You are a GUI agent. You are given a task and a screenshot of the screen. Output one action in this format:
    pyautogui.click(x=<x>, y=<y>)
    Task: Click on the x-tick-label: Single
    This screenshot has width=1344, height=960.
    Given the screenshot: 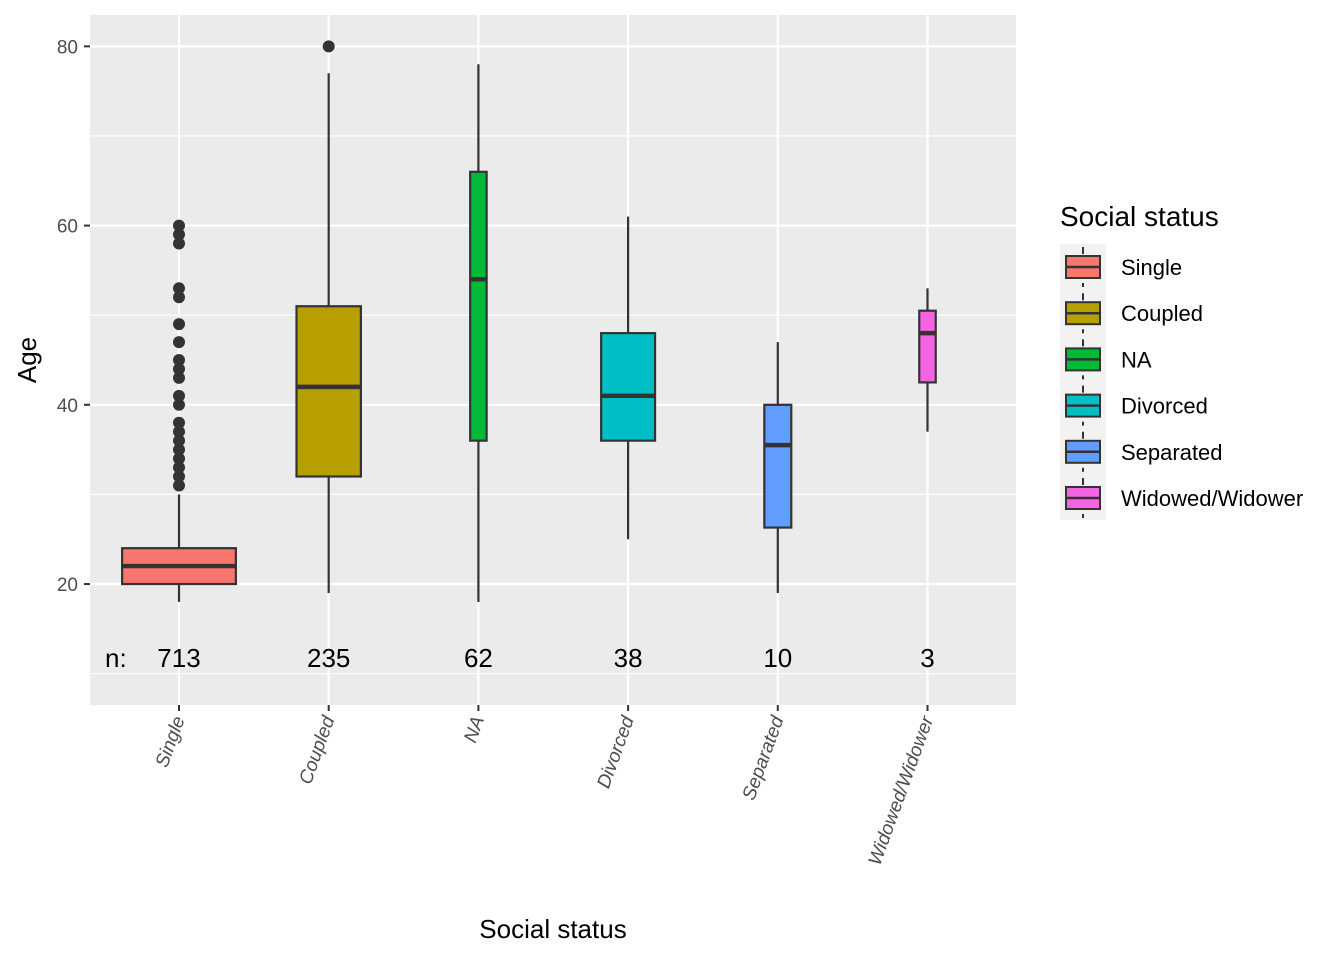 What is the action you would take?
    pyautogui.click(x=171, y=742)
    